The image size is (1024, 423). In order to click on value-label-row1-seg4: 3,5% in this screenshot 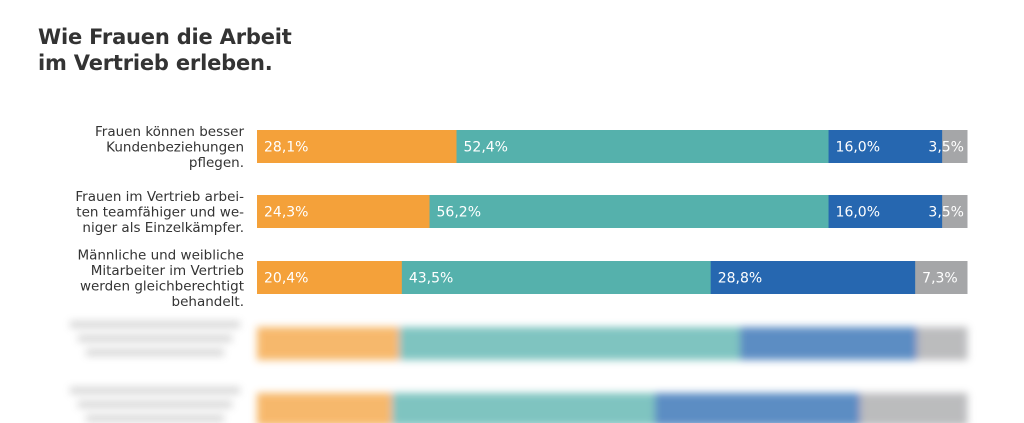, I will do `click(946, 148)`.